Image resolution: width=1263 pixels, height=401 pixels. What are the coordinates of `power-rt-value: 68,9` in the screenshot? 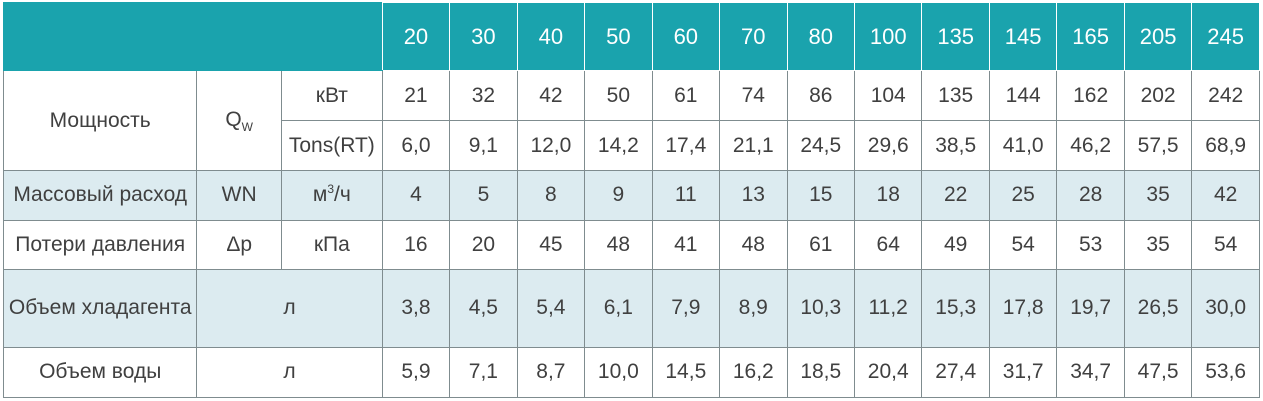 It's located at (1225, 146).